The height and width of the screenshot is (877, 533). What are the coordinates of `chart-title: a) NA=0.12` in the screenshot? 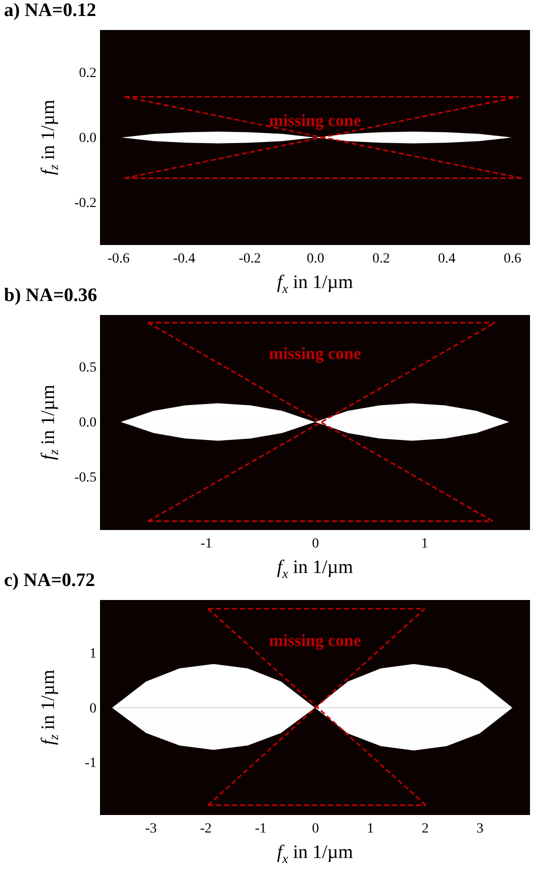 It's located at (50, 11).